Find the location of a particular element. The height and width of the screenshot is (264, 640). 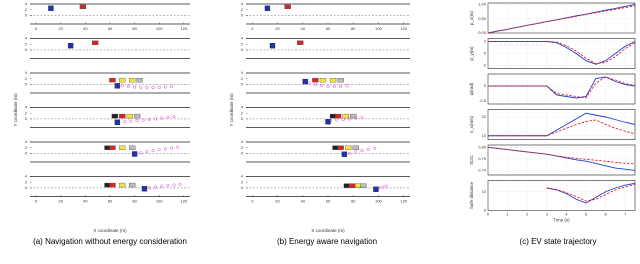

x-tick-label: 40 is located at coordinates (85, 201).